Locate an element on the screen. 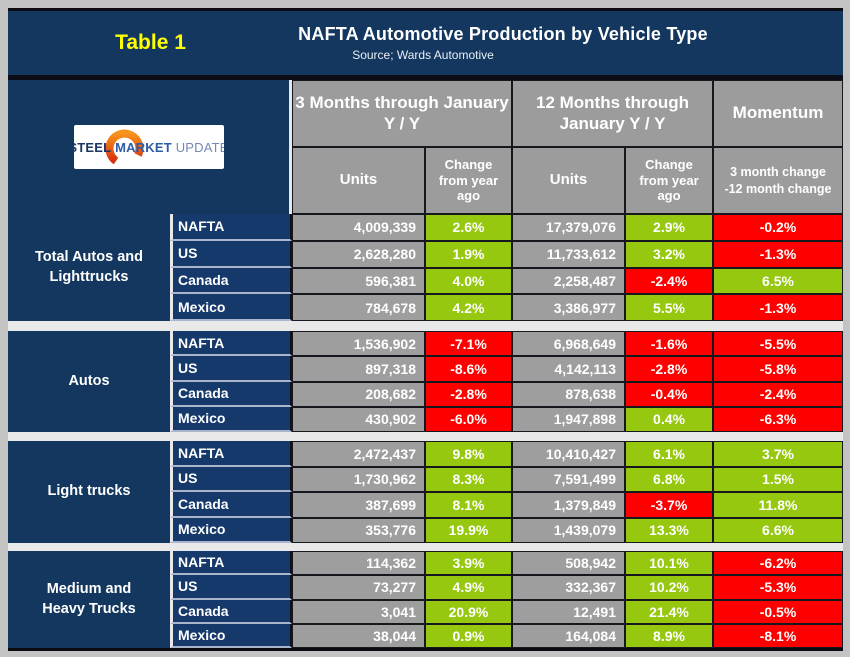  change-12m-value: -2.8% is located at coordinates (669, 369).